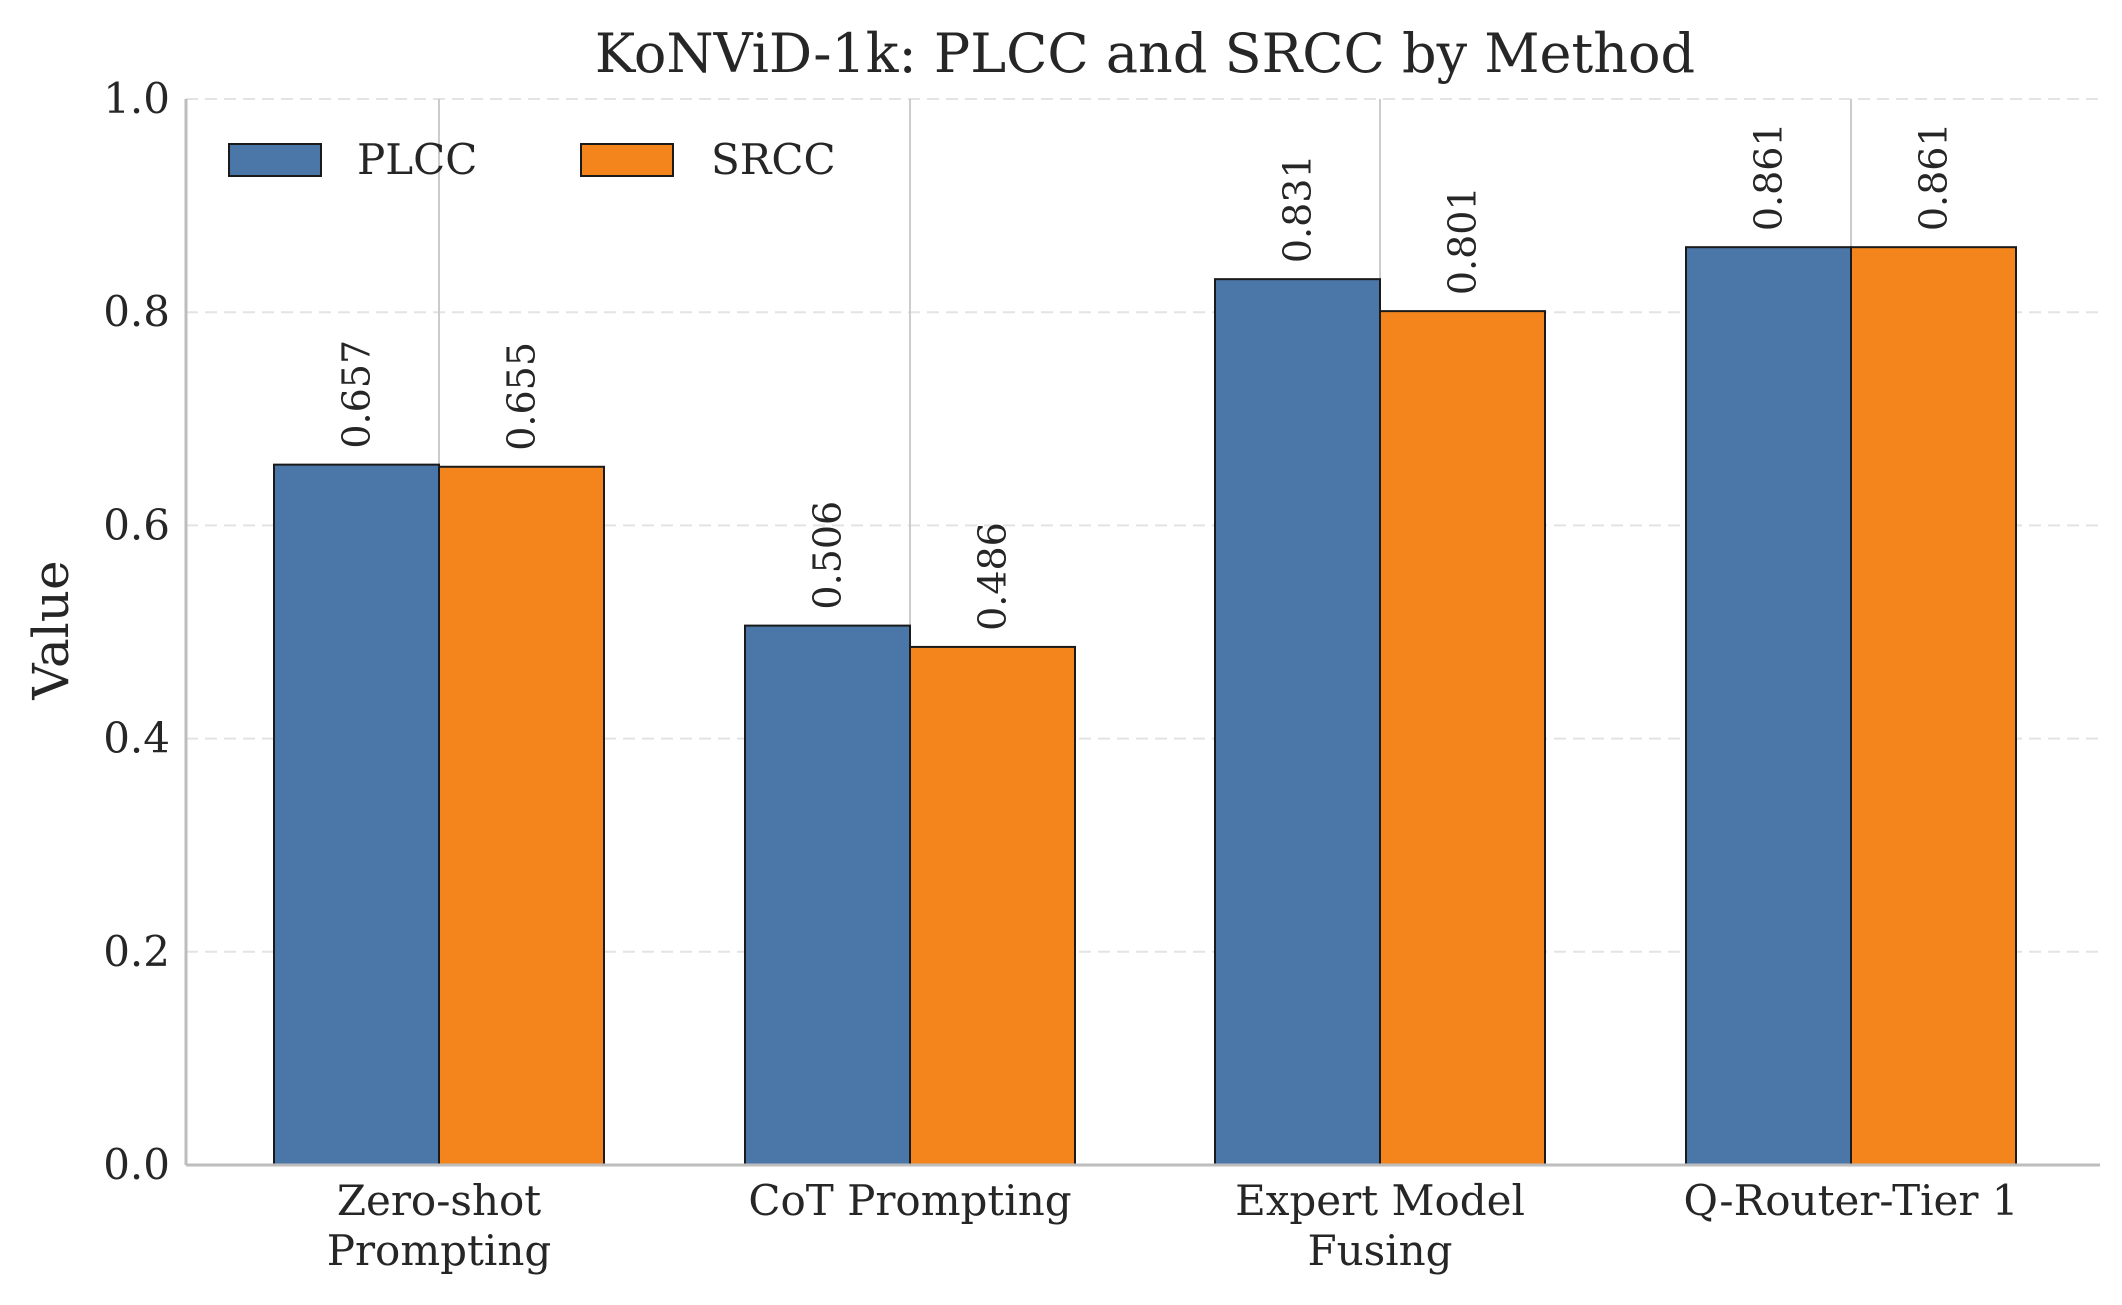  I want to click on x-tick-label-line: Prompting, so click(439, 1250).